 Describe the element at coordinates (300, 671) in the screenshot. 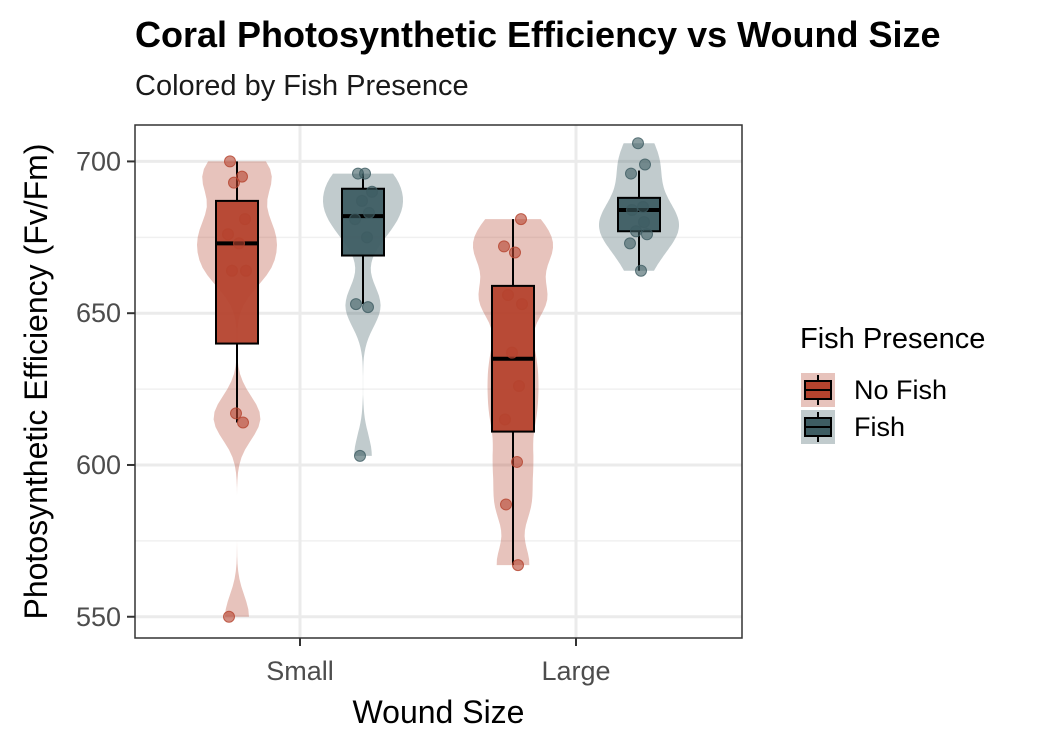

I see `x-tick-label: Small` at that location.